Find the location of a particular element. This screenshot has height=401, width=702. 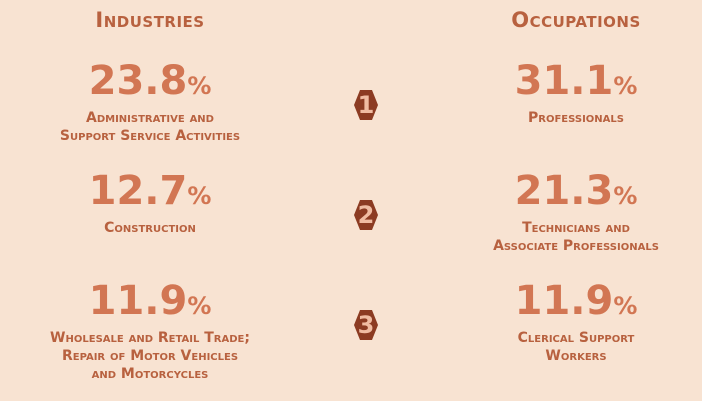

item: 11.9% Clerical Support Workers is located at coordinates (559, 321).